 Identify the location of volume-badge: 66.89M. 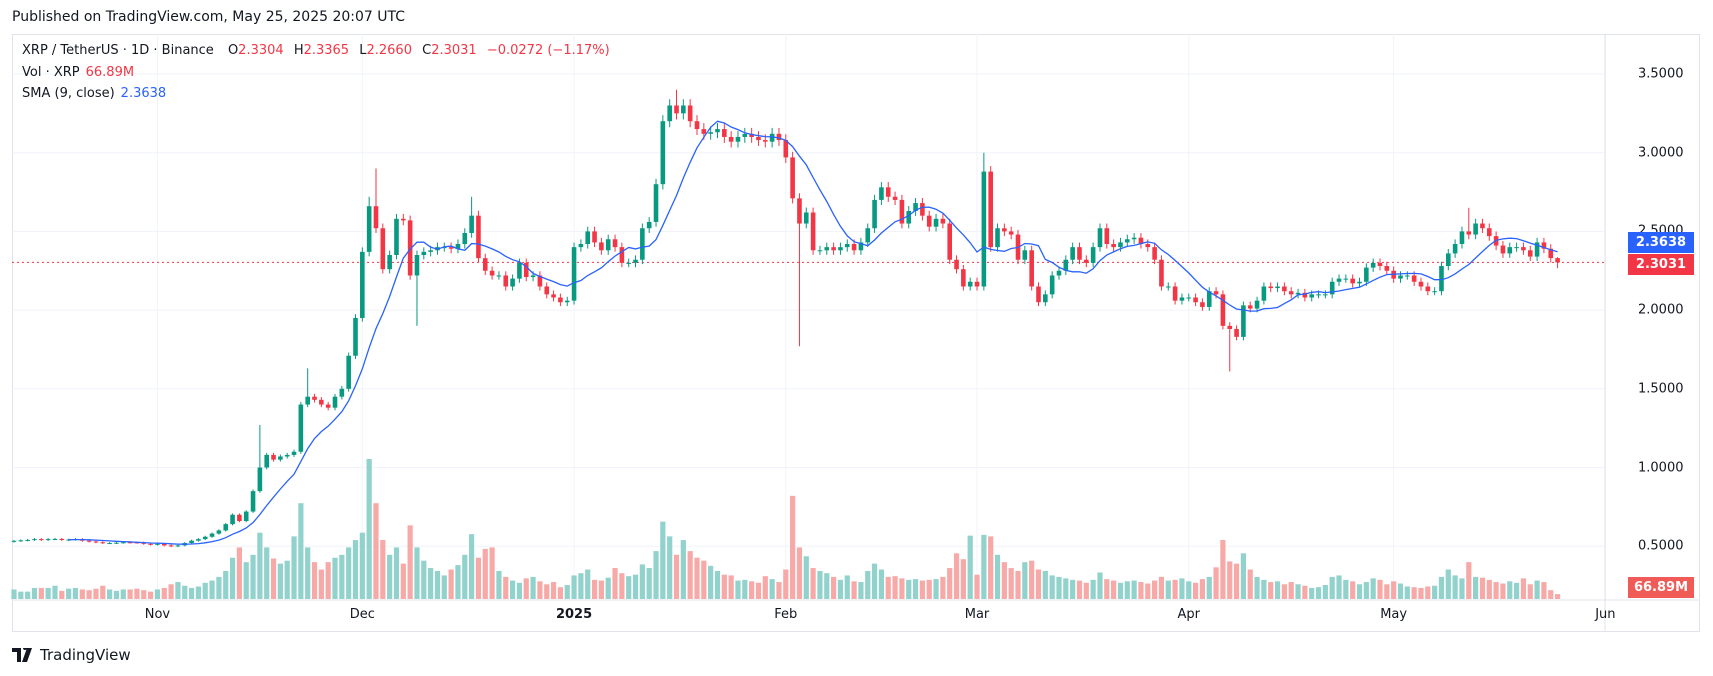
(1661, 587).